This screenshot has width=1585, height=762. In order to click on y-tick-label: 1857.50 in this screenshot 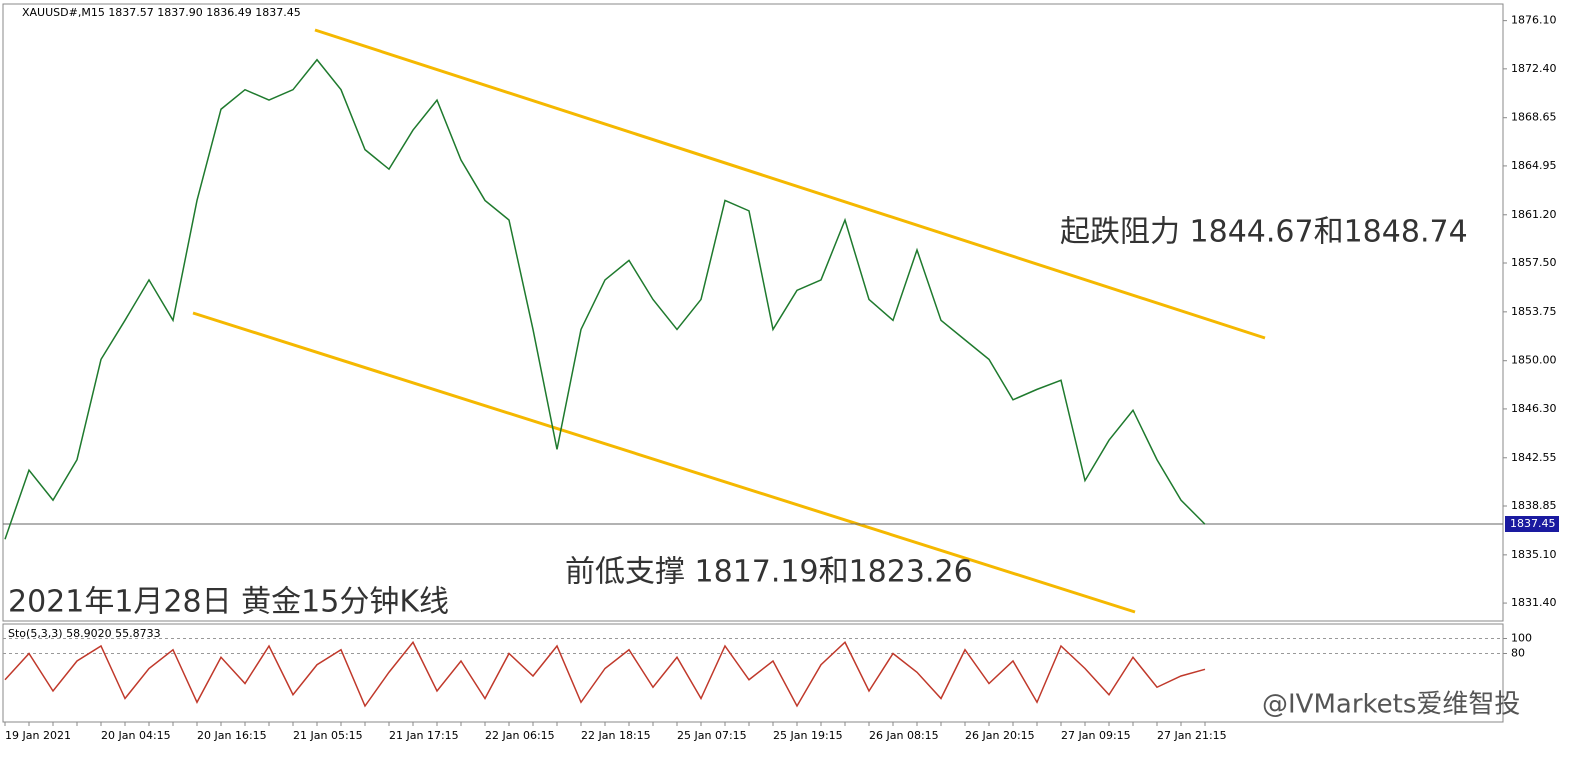, I will do `click(1534, 262)`.